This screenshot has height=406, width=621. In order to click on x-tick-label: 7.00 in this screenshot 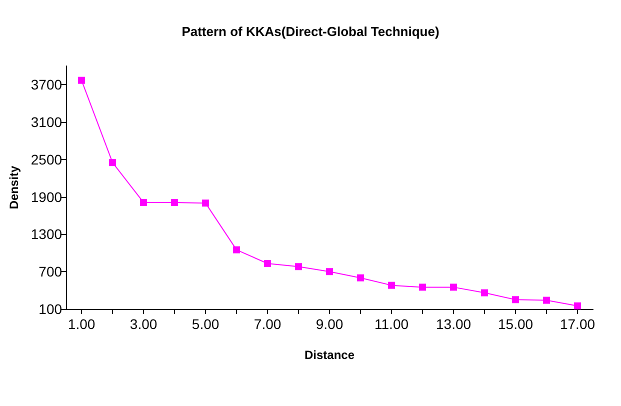, I will do `click(268, 324)`.